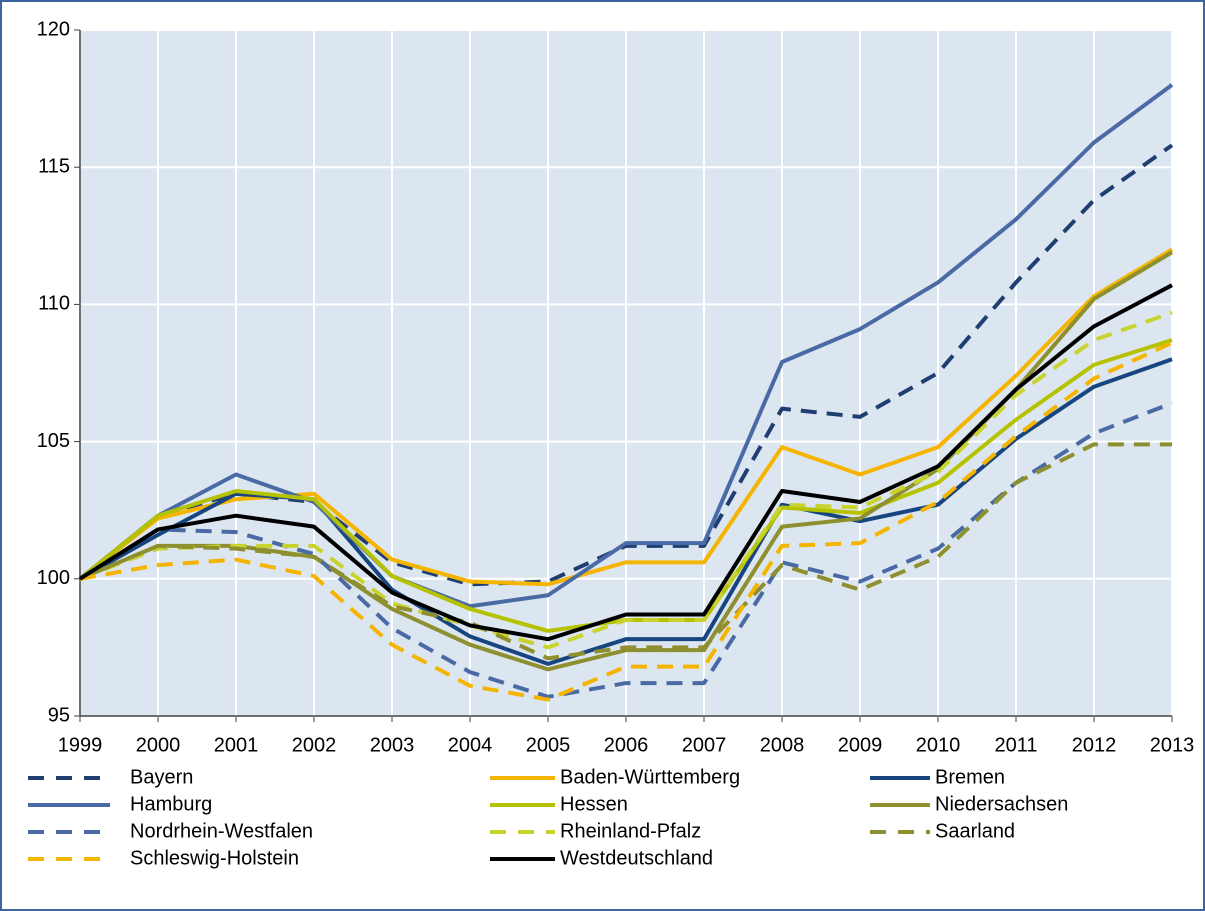 Image resolution: width=1205 pixels, height=911 pixels. What do you see at coordinates (594, 804) in the screenshot?
I see `legend-label: Hessen` at bounding box center [594, 804].